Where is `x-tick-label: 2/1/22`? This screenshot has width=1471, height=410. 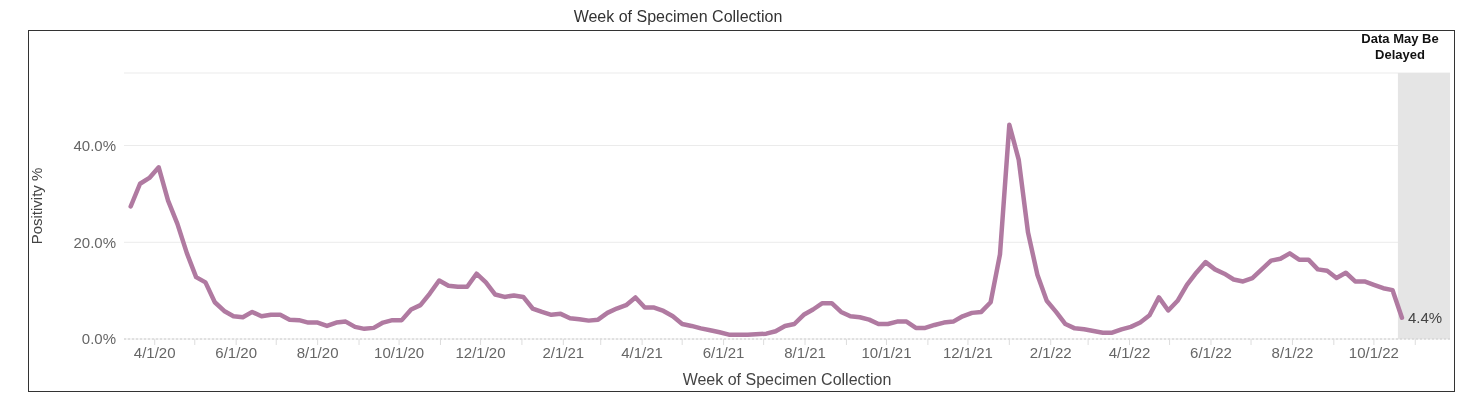
x-tick-label: 2/1/22 is located at coordinates (1050, 352).